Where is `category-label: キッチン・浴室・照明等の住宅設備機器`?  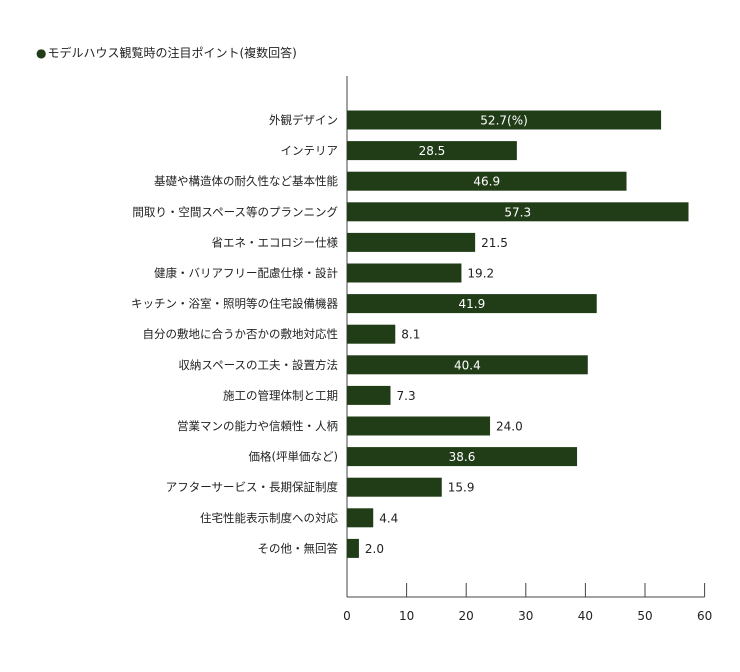
category-label: キッチン・浴室・照明等の住宅設備機器 is located at coordinates (234, 304).